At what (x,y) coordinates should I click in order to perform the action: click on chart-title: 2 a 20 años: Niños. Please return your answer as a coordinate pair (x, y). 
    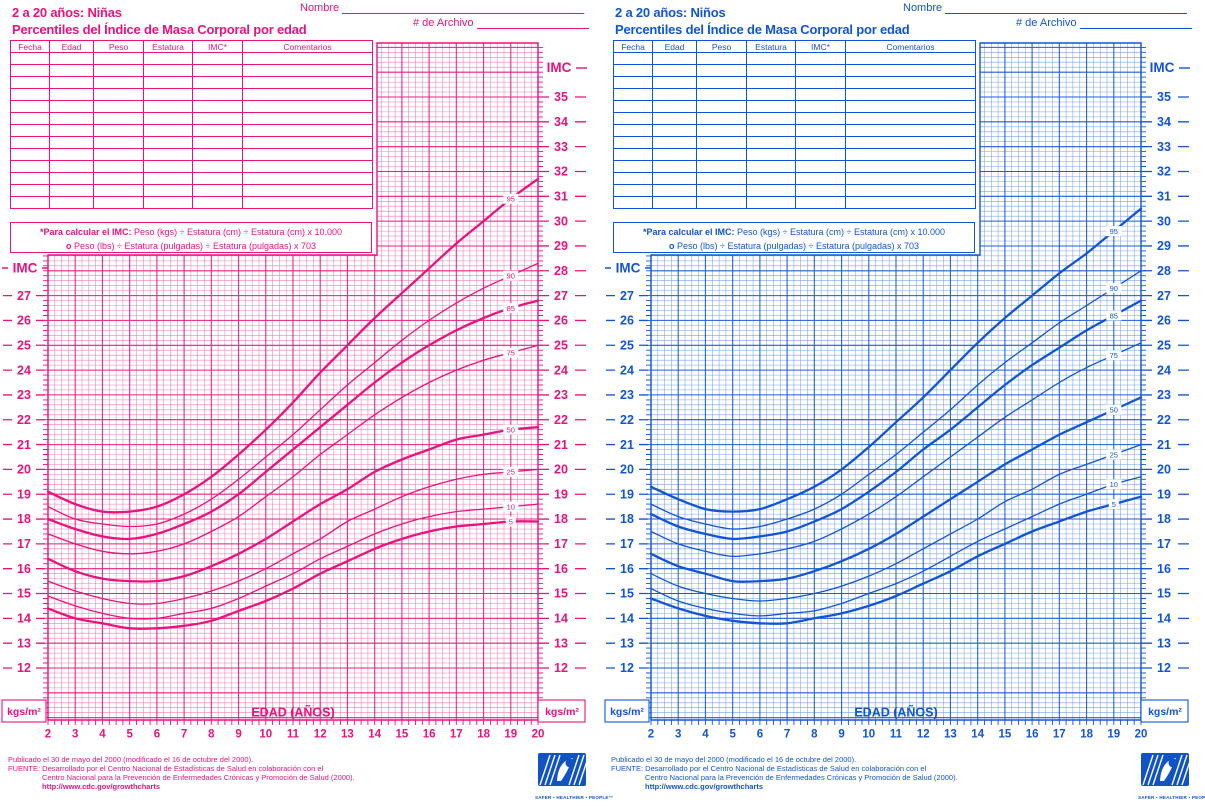
    Looking at the image, I should click on (670, 12).